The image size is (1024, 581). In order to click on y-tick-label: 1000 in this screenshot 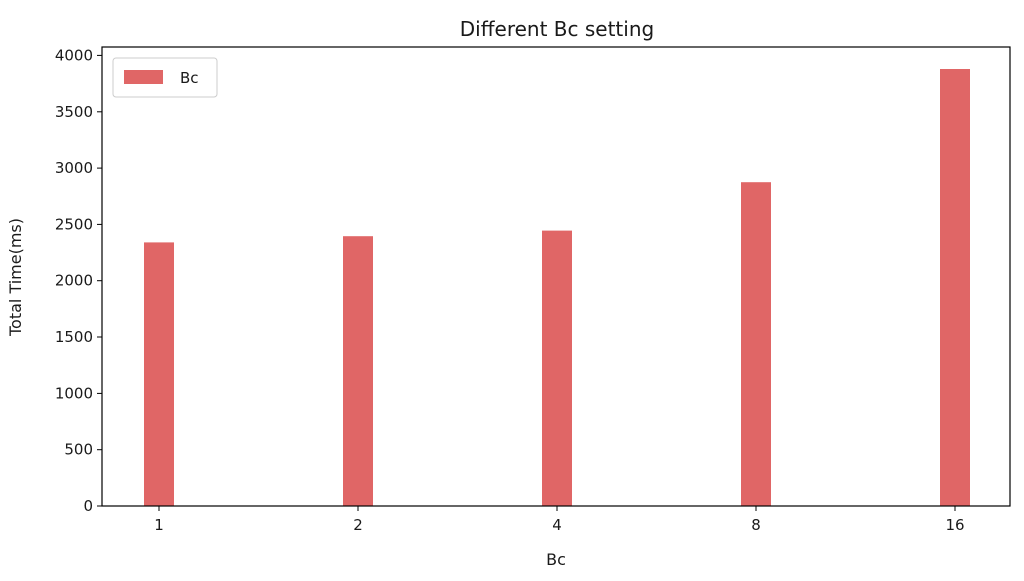, I will do `click(74, 393)`.